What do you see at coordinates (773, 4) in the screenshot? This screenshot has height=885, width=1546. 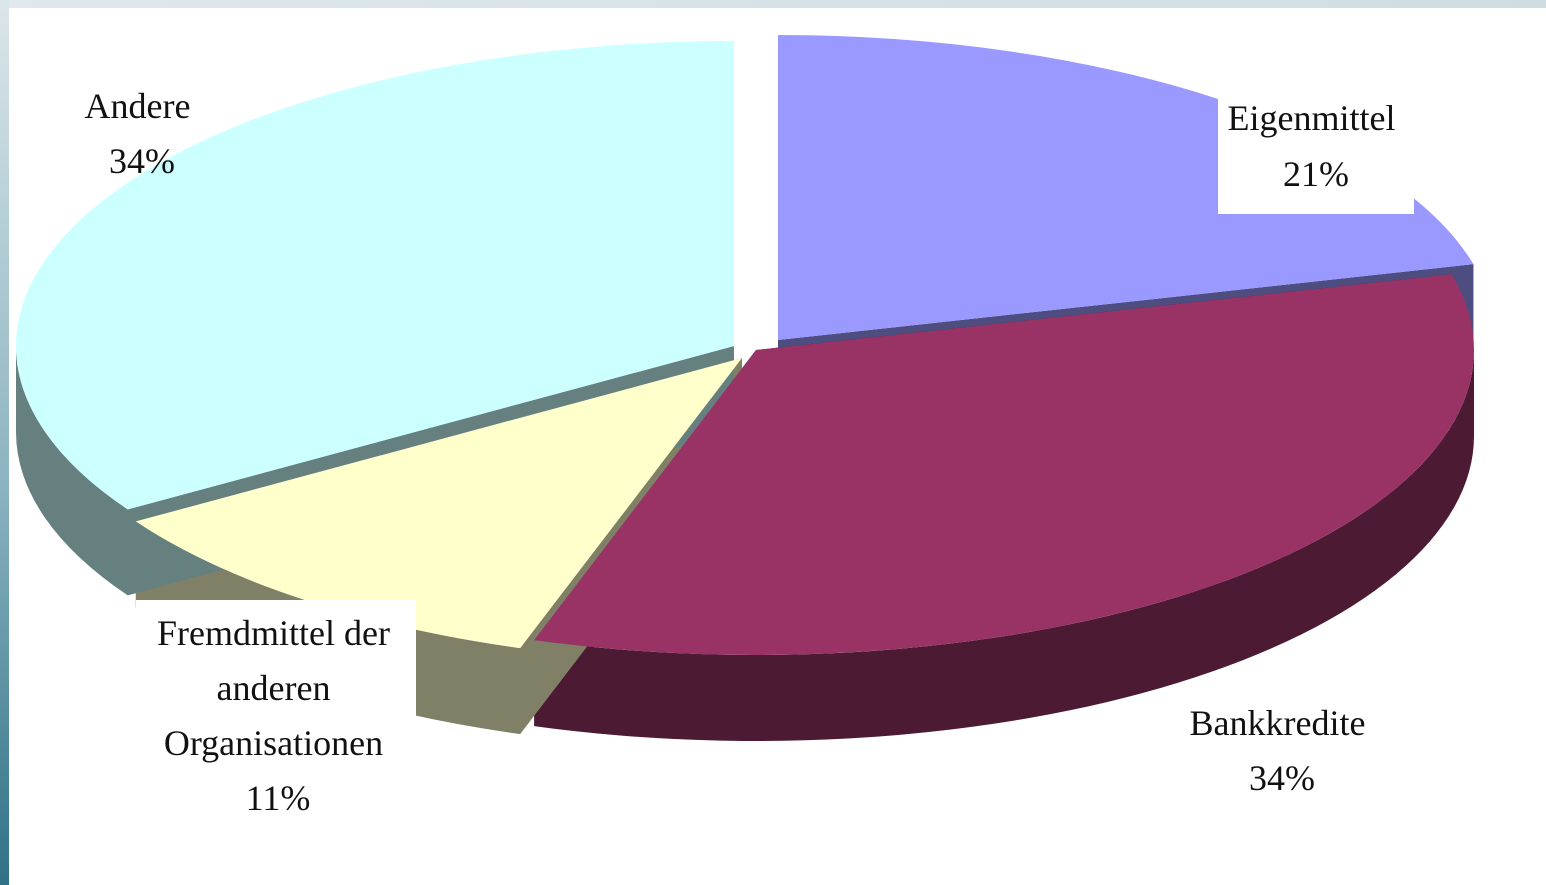 I see `frame-top-border` at bounding box center [773, 4].